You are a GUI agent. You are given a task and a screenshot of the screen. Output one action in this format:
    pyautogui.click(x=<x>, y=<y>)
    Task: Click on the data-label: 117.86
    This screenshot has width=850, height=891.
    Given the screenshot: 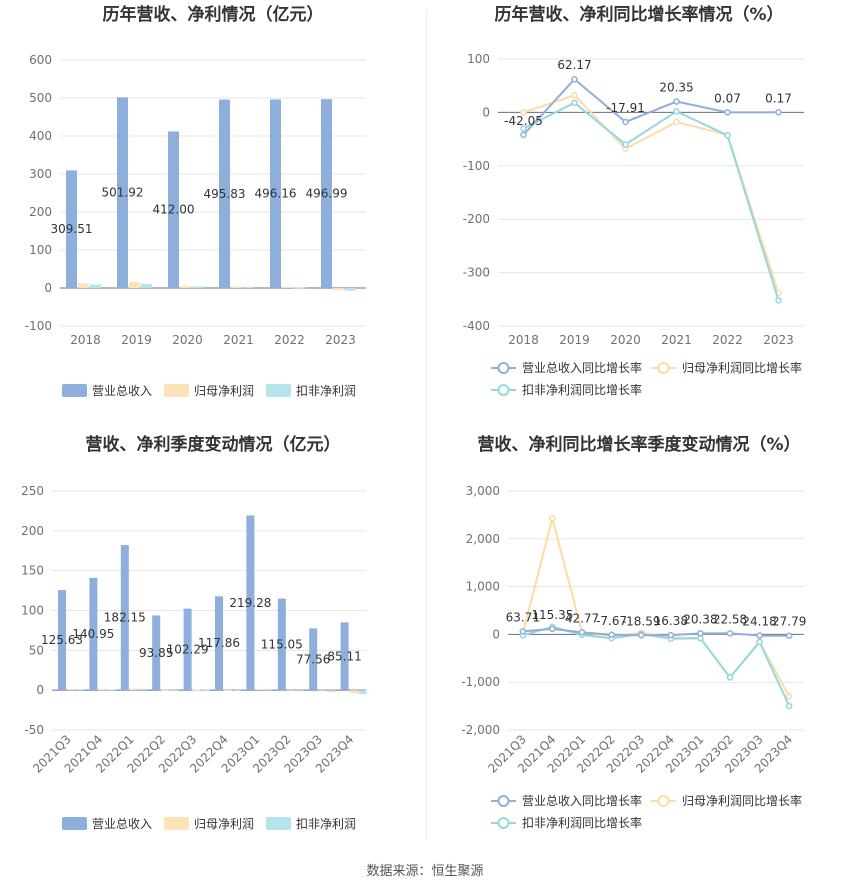 What is the action you would take?
    pyautogui.click(x=219, y=643)
    